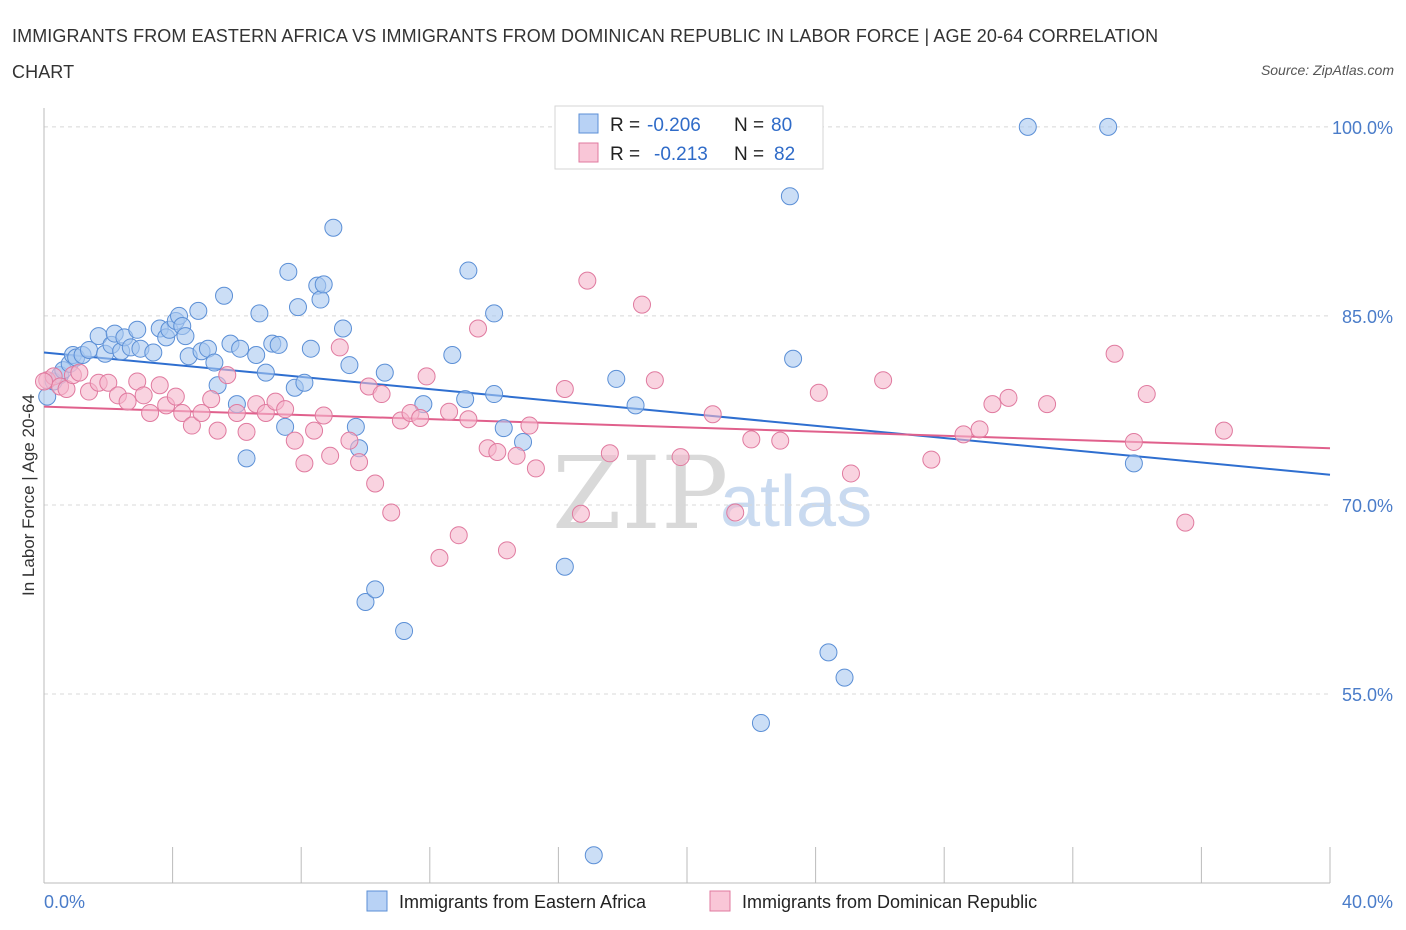 The height and width of the screenshot is (930, 1406). What do you see at coordinates (689, 137) in the screenshot?
I see `top-legend: R = -0.206 N = 80 R = -0.213 N = 82` at bounding box center [689, 137].